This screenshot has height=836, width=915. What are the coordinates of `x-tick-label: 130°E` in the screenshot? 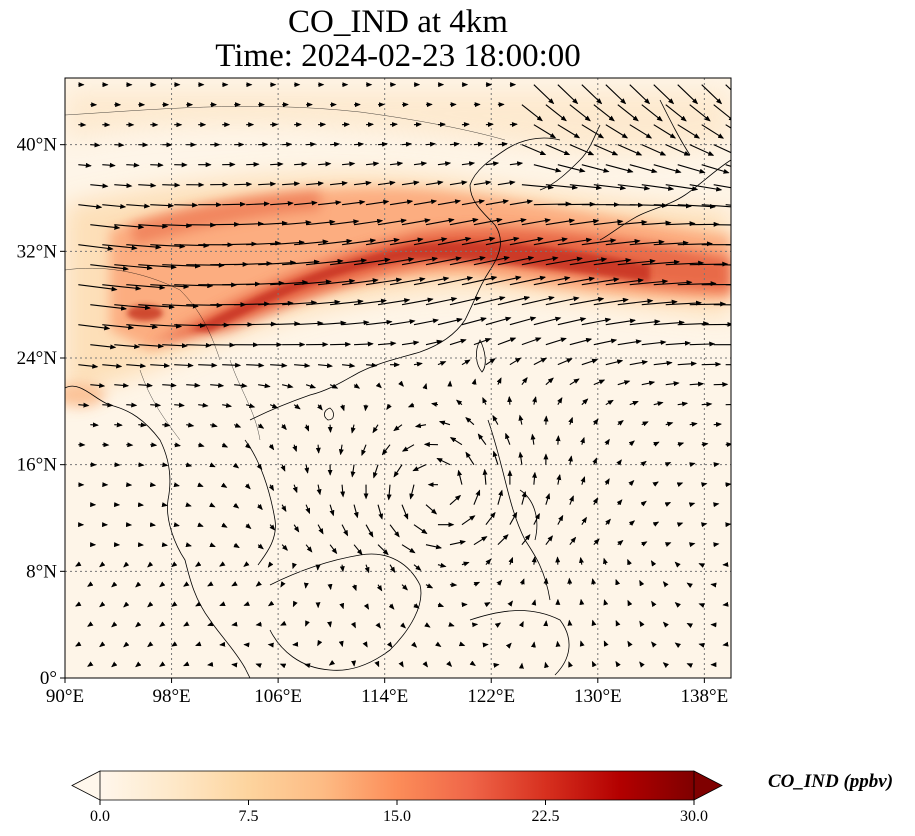 It's located at (598, 696).